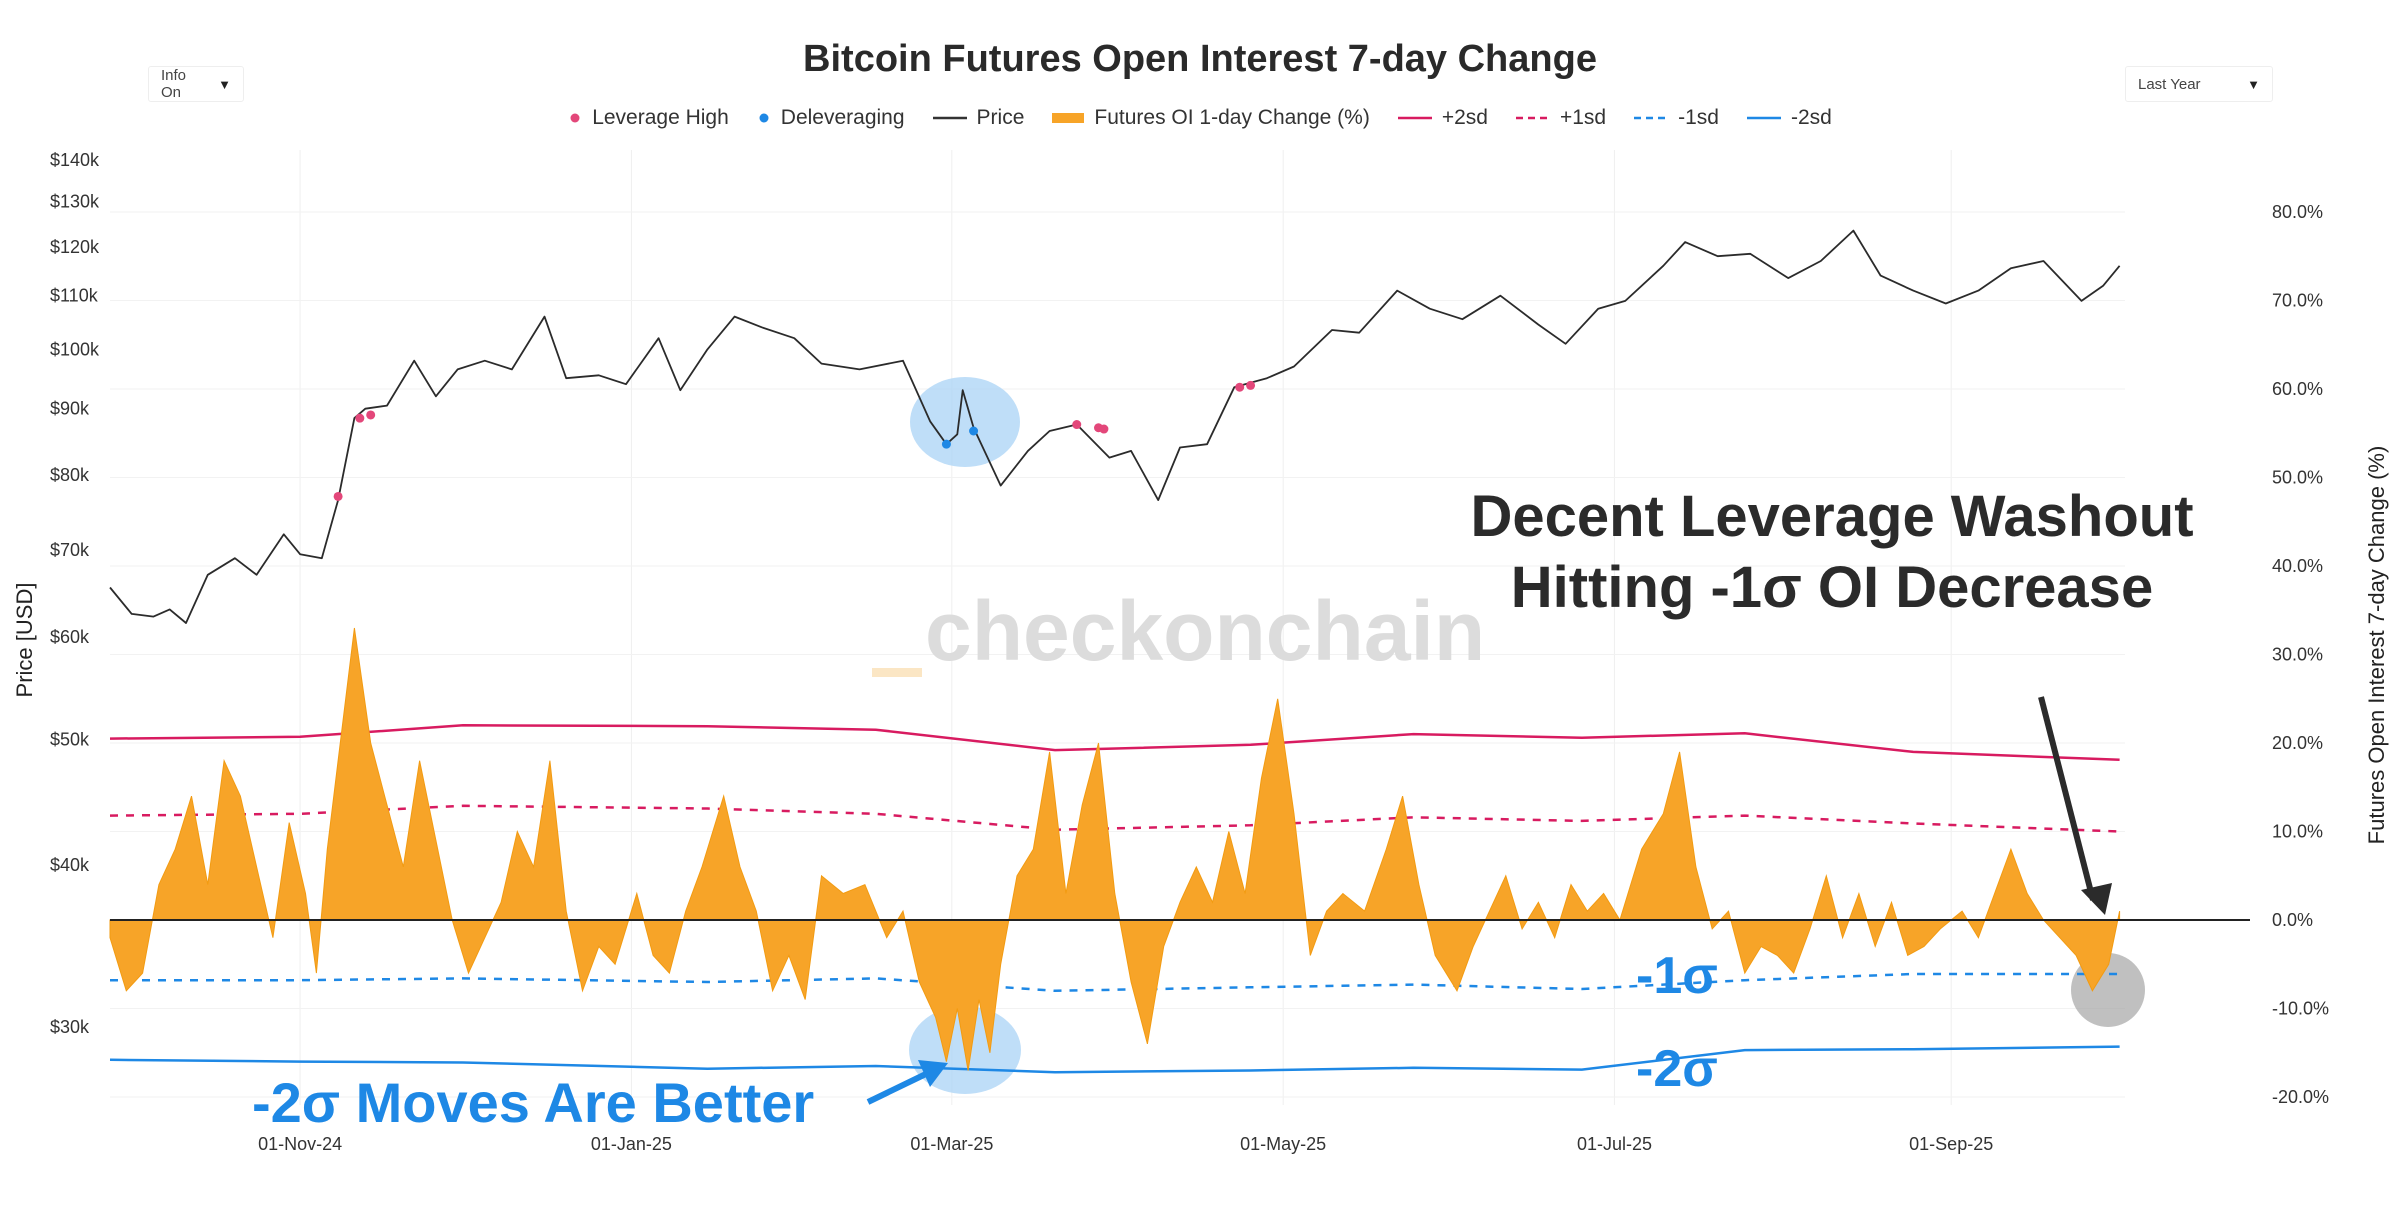 This screenshot has width=2400, height=1206. I want to click on band-minus-1sd, so click(1115, 982).